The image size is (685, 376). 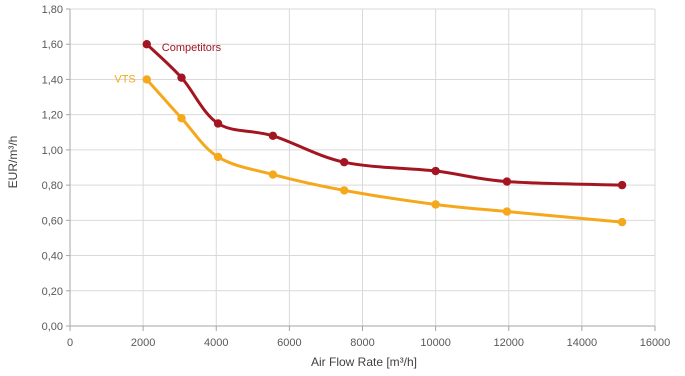 What do you see at coordinates (124, 79) in the screenshot?
I see `series-label-vts: VTS` at bounding box center [124, 79].